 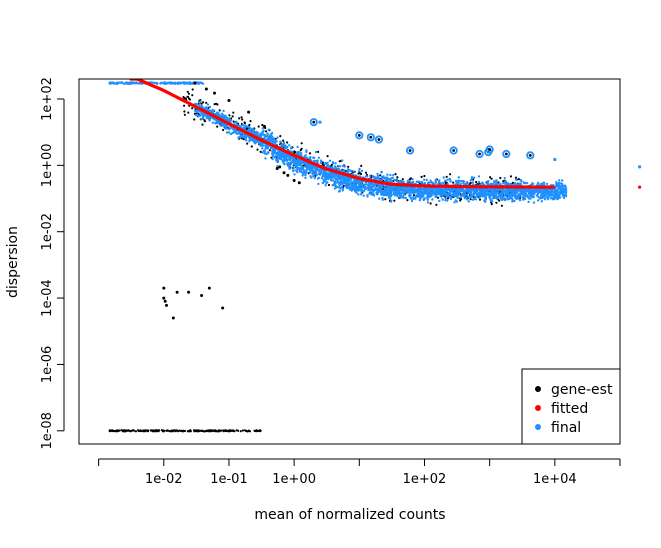 What do you see at coordinates (47, 365) in the screenshot?
I see `y-tick-label: 1e-06` at bounding box center [47, 365].